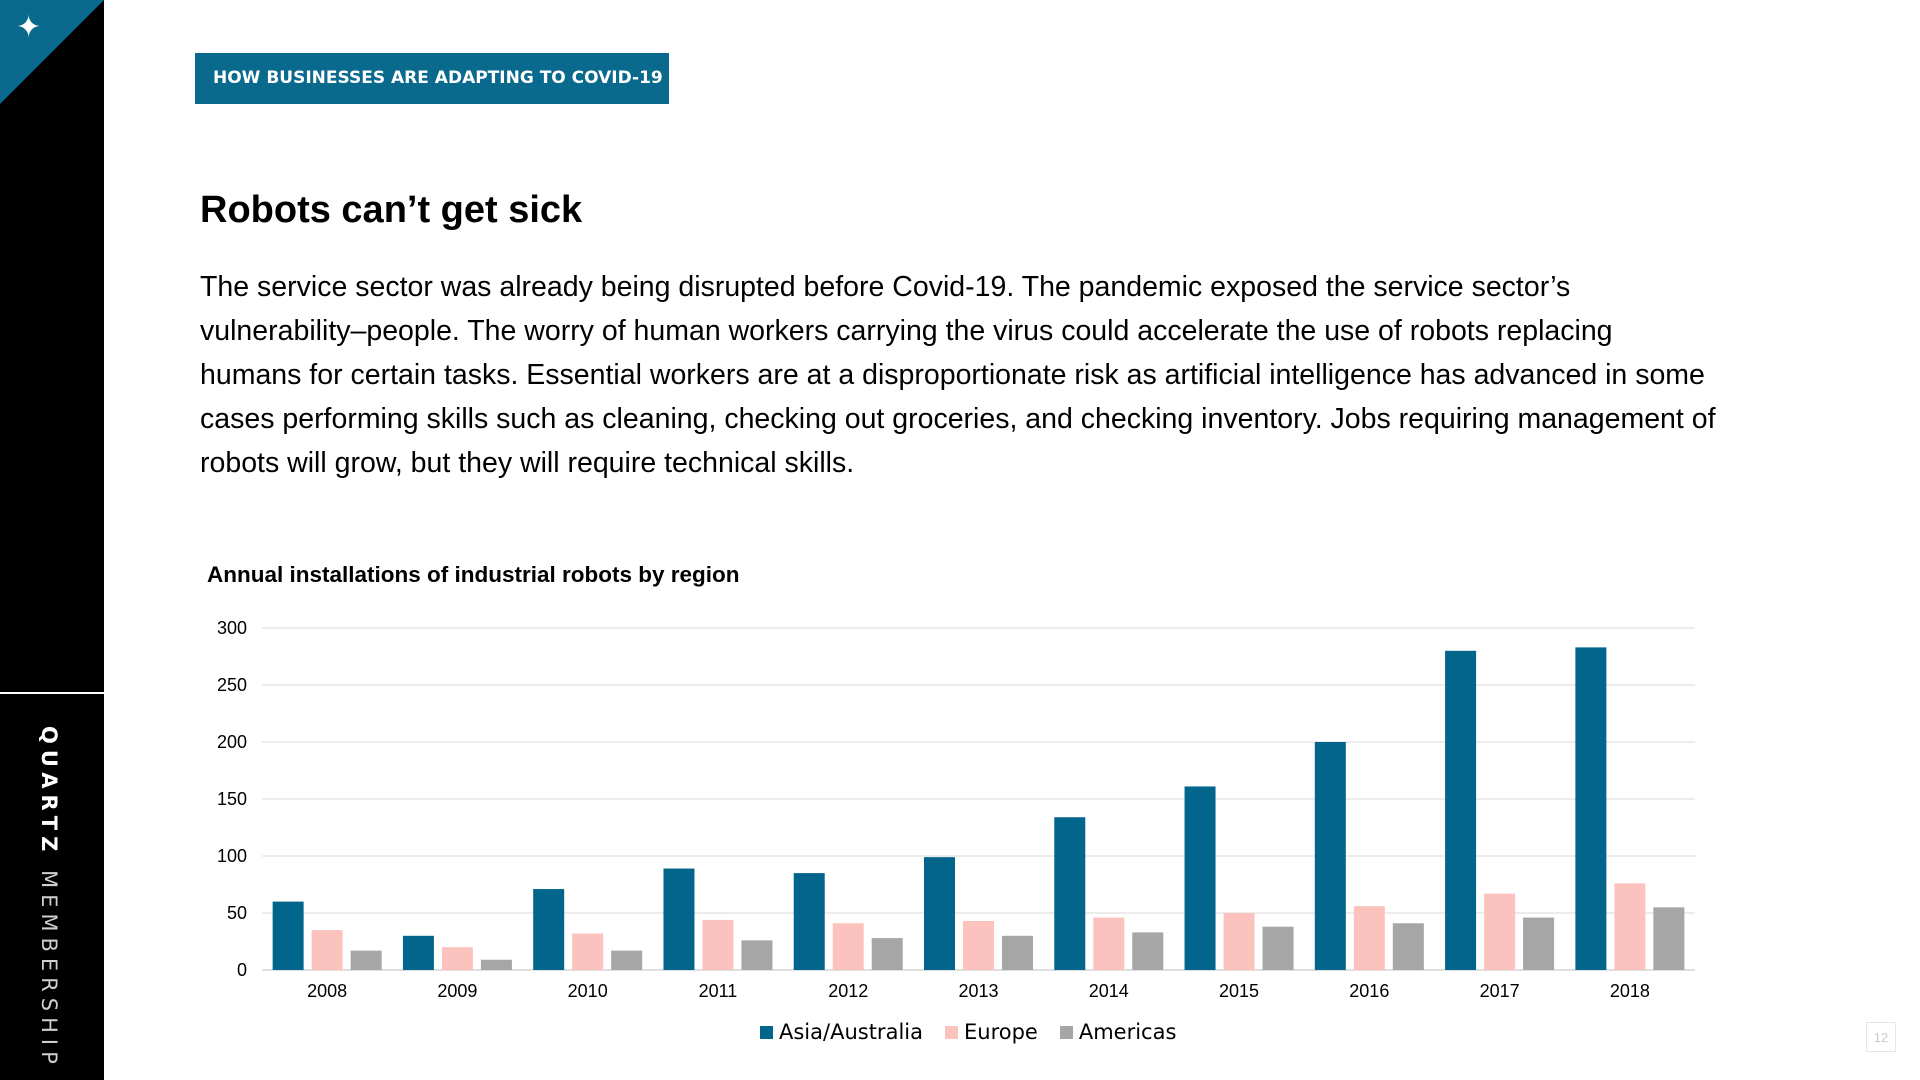 The height and width of the screenshot is (1080, 1920). I want to click on page-number: 12, so click(1881, 1037).